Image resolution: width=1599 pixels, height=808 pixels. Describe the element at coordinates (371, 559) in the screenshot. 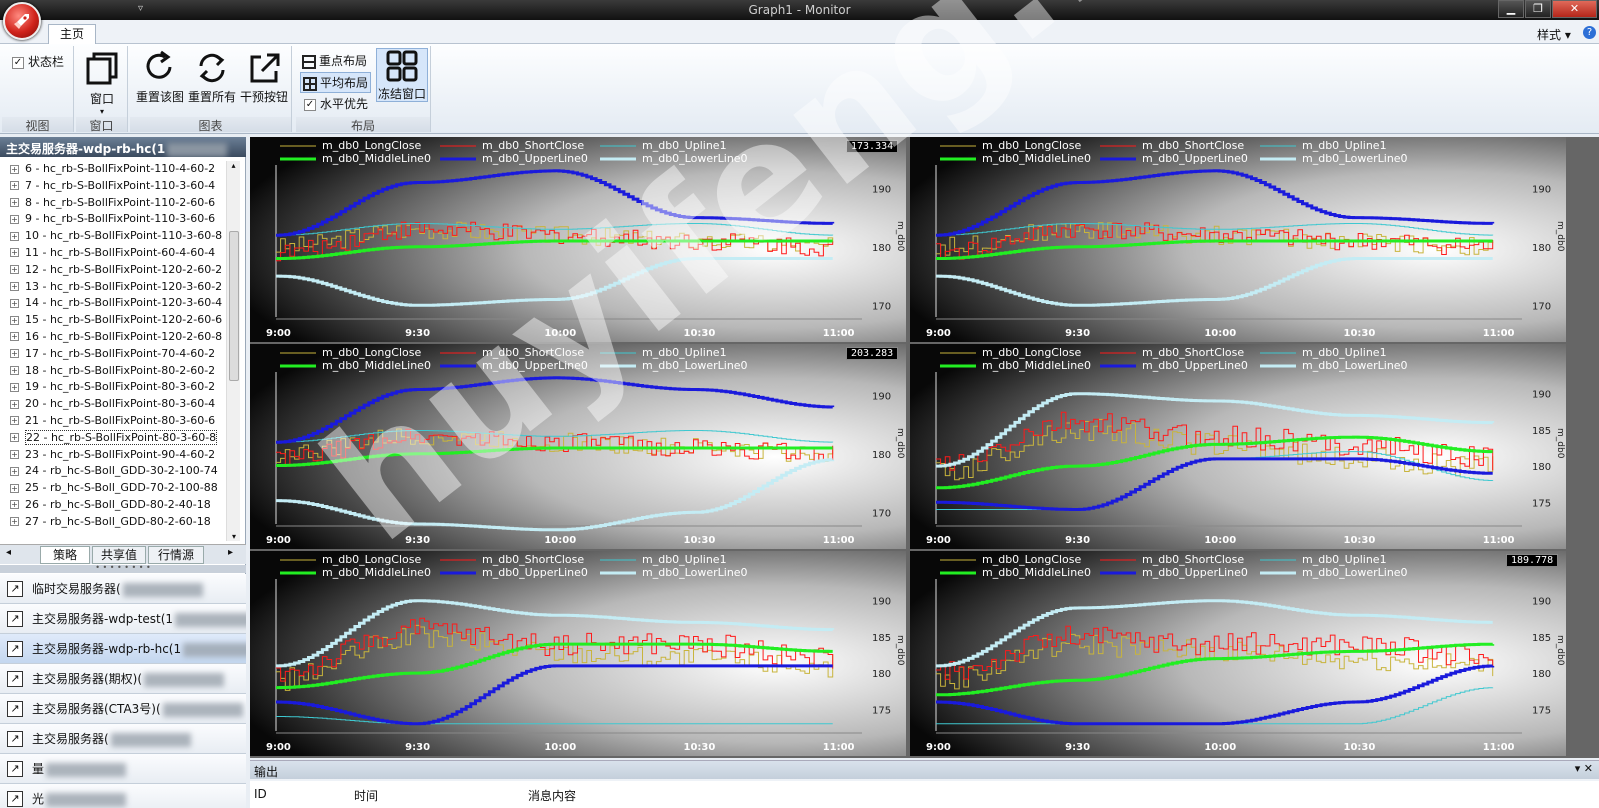

I see `legend-entry: m_db0_LongClose` at that location.